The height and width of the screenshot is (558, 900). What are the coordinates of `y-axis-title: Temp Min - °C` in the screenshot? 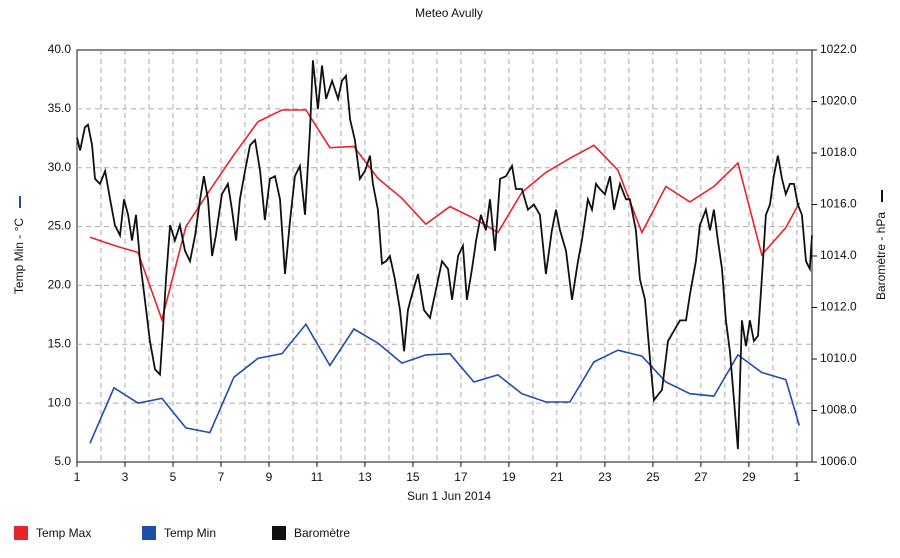 It's located at (19, 245).